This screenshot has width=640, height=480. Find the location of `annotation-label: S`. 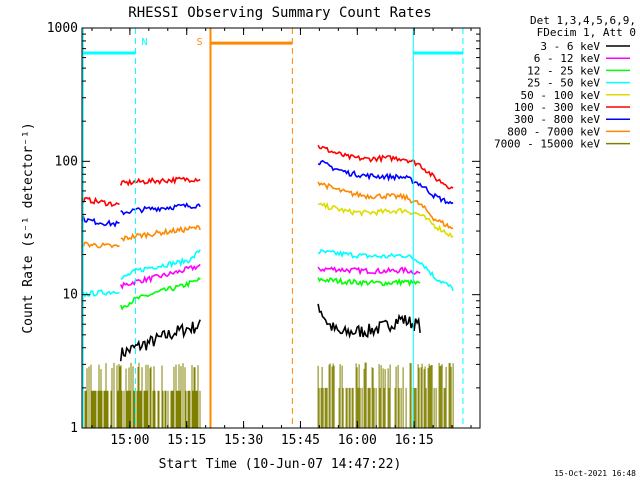

annotation-label: S is located at coordinates (199, 42).